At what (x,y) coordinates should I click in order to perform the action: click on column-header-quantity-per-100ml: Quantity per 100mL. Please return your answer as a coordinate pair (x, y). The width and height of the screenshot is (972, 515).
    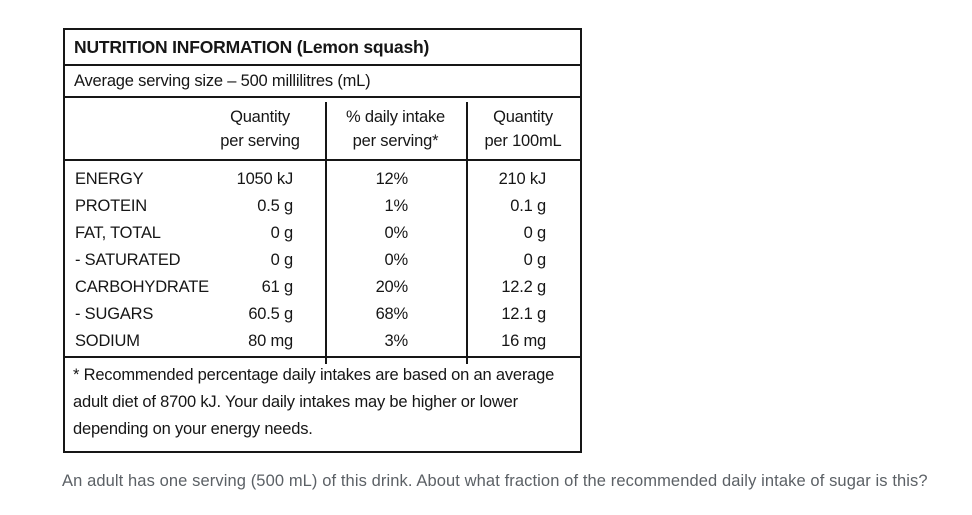
    Looking at the image, I should click on (523, 128).